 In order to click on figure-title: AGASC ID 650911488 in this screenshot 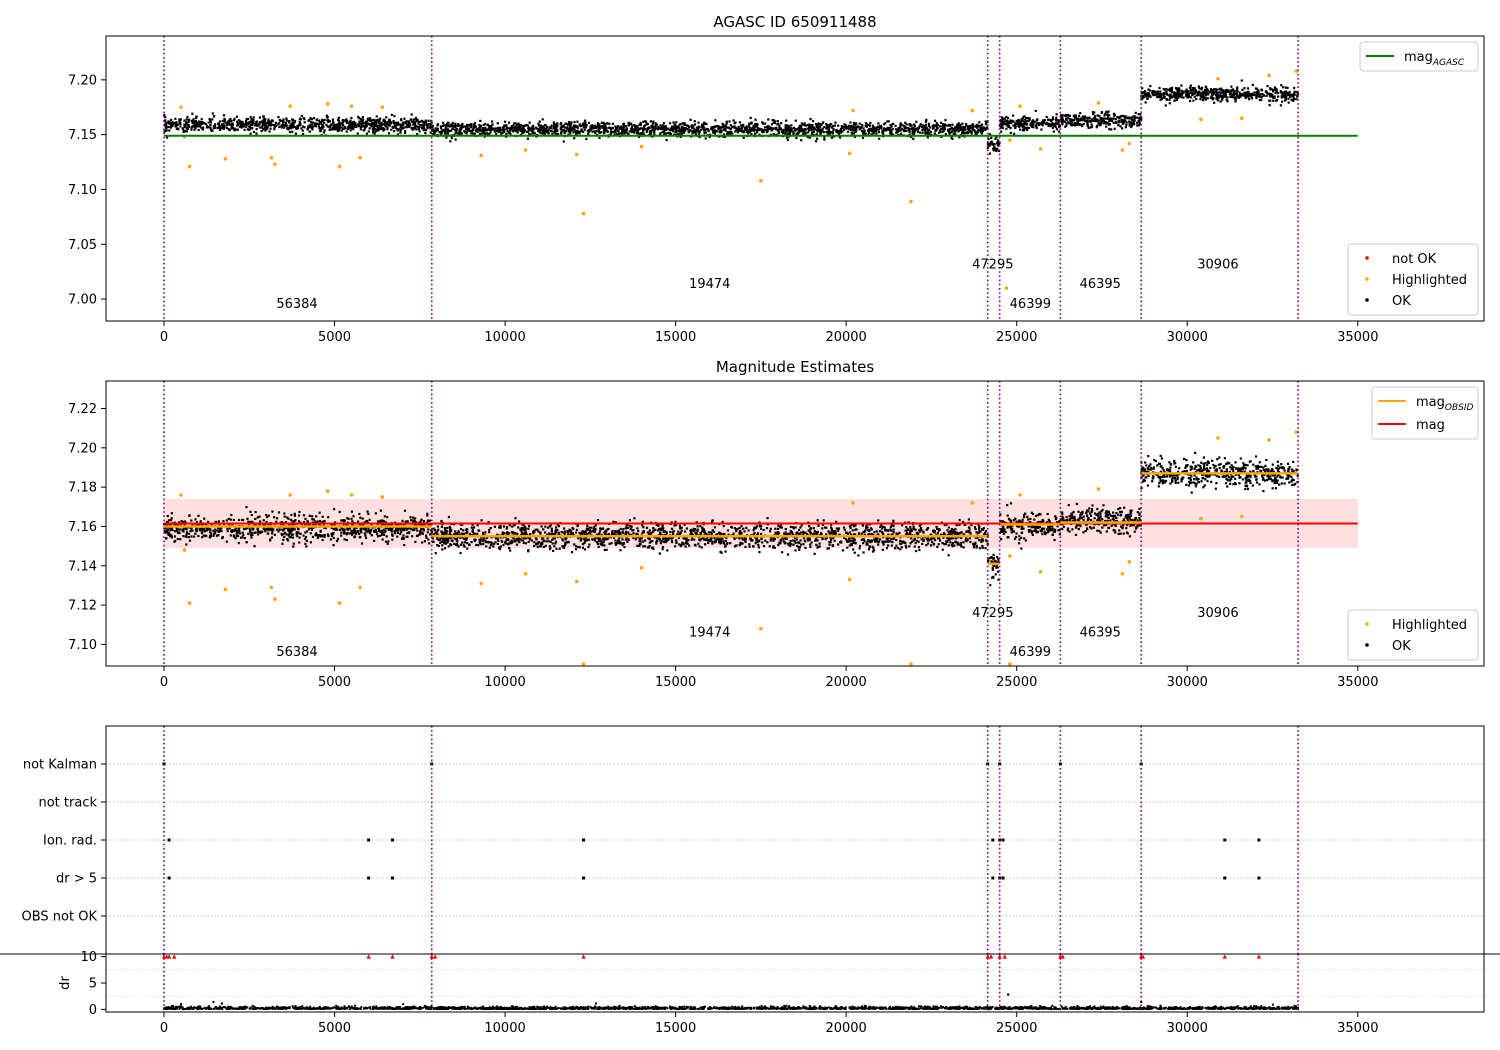, I will do `click(794, 22)`.